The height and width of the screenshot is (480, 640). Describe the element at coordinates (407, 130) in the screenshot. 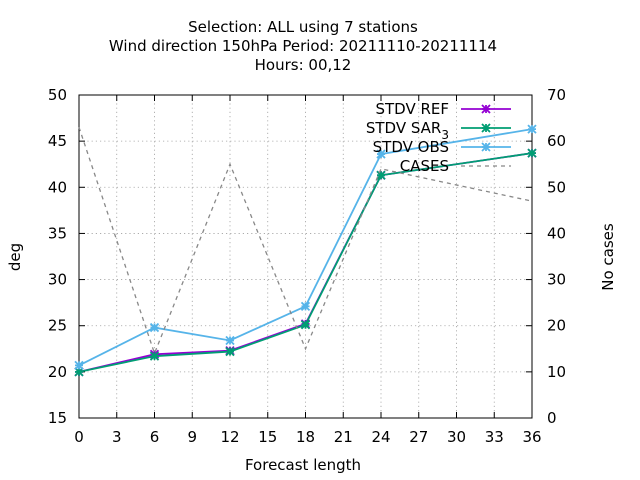

I see `legend-label-1: STDV SAR3` at that location.